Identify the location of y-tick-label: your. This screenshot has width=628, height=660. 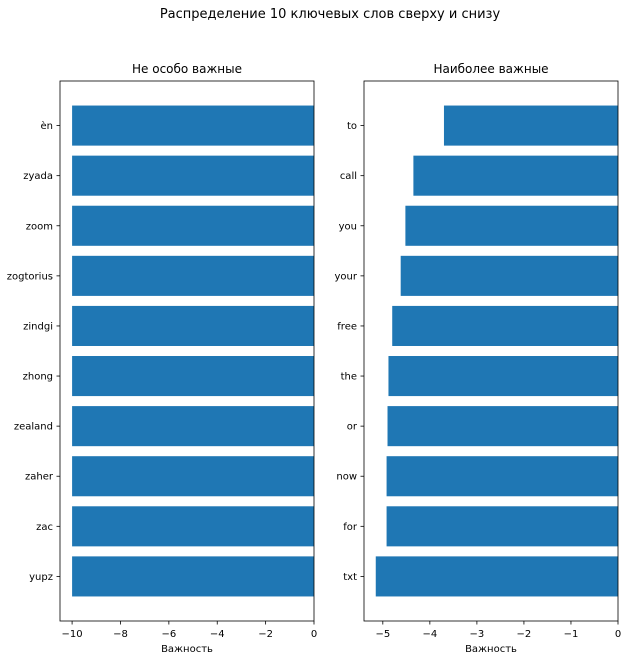
(346, 276).